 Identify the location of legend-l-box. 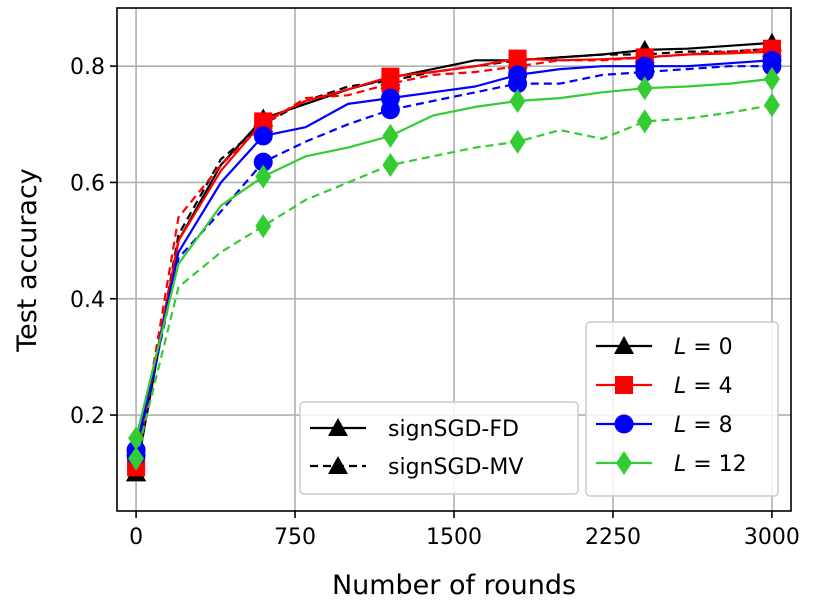
(682, 409).